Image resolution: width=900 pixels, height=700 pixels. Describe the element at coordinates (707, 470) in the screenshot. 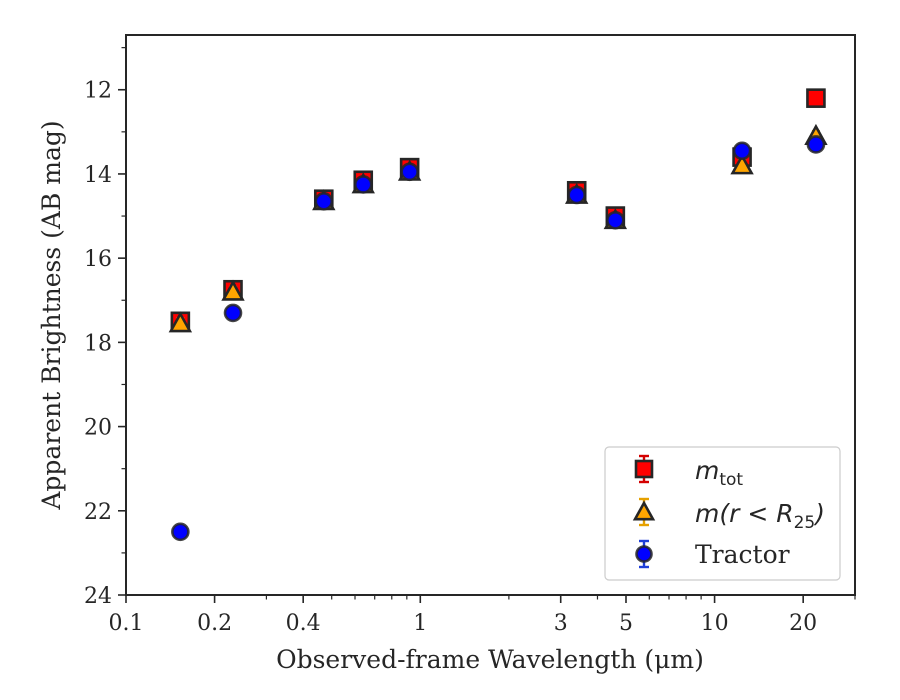

I see `legend-mtot-main: m` at that location.